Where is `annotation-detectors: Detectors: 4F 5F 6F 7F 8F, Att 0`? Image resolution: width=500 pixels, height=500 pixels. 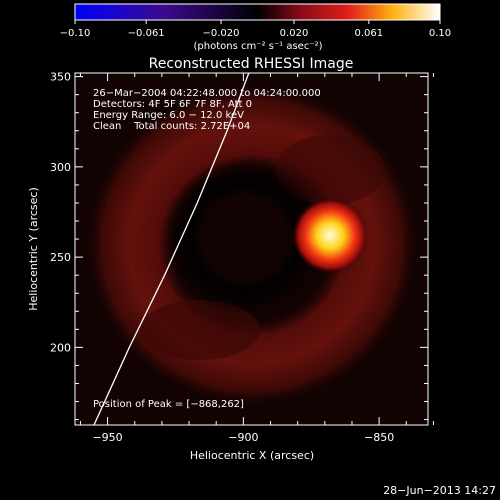 annotation-detectors: Detectors: 4F 5F 6F 7F 8F, Att 0 is located at coordinates (172, 104).